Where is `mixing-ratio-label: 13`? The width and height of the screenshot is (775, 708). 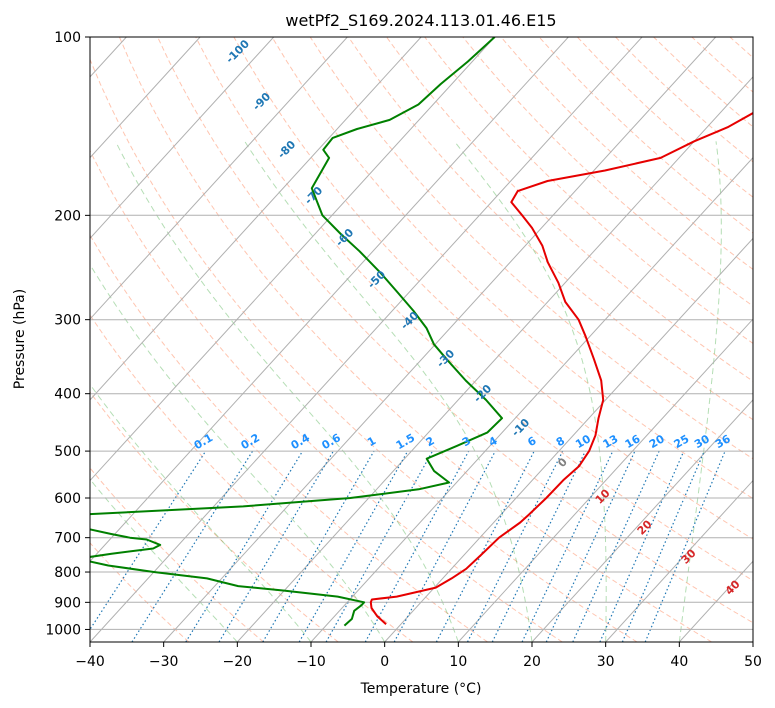 mixing-ratio-label: 13 is located at coordinates (611, 441).